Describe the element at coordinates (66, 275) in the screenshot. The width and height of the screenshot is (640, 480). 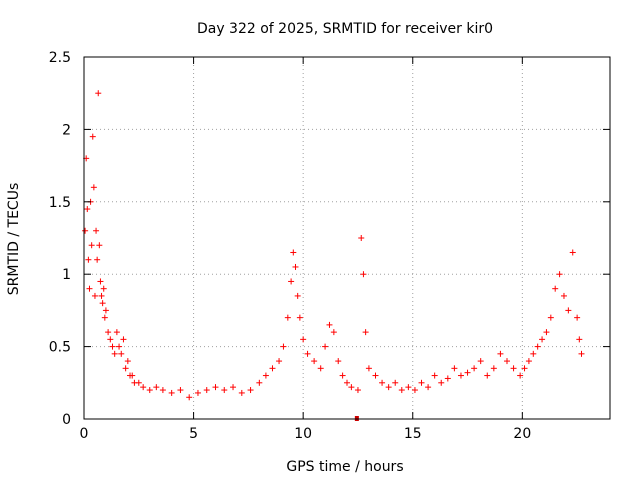
I see `y-tick-label: 1` at that location.